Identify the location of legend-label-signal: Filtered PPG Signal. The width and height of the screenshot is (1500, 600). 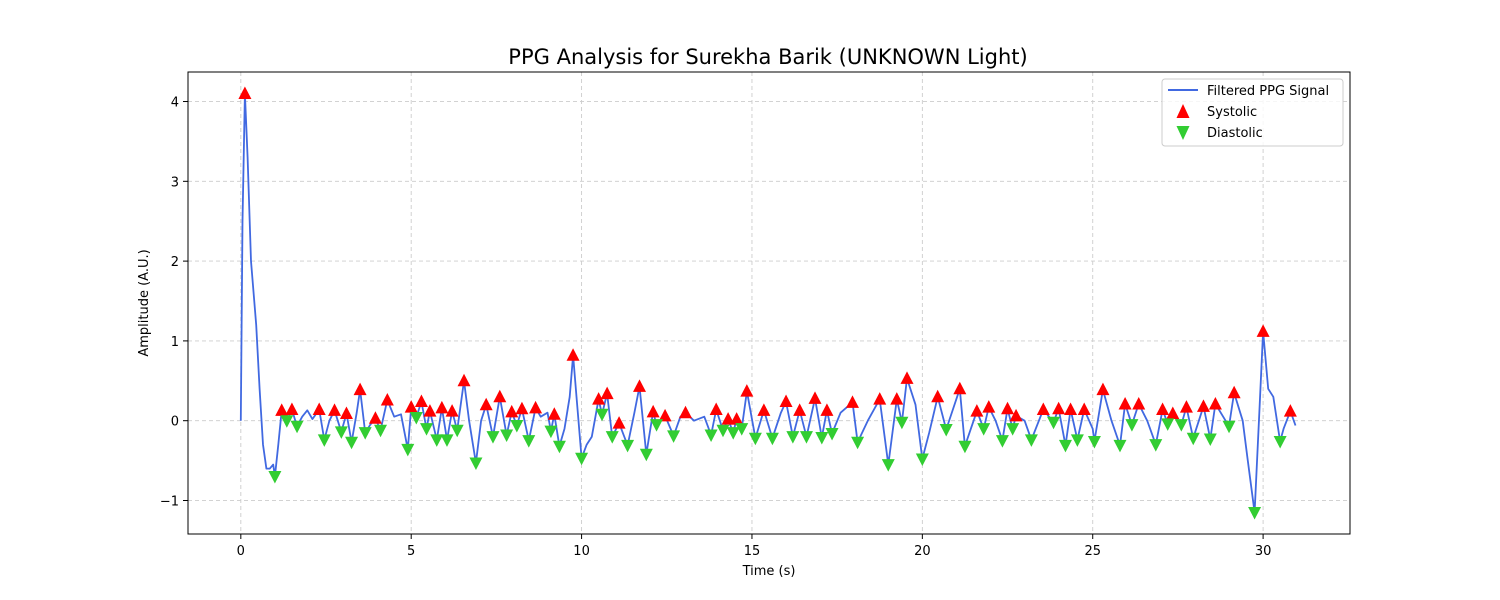
(1268, 91).